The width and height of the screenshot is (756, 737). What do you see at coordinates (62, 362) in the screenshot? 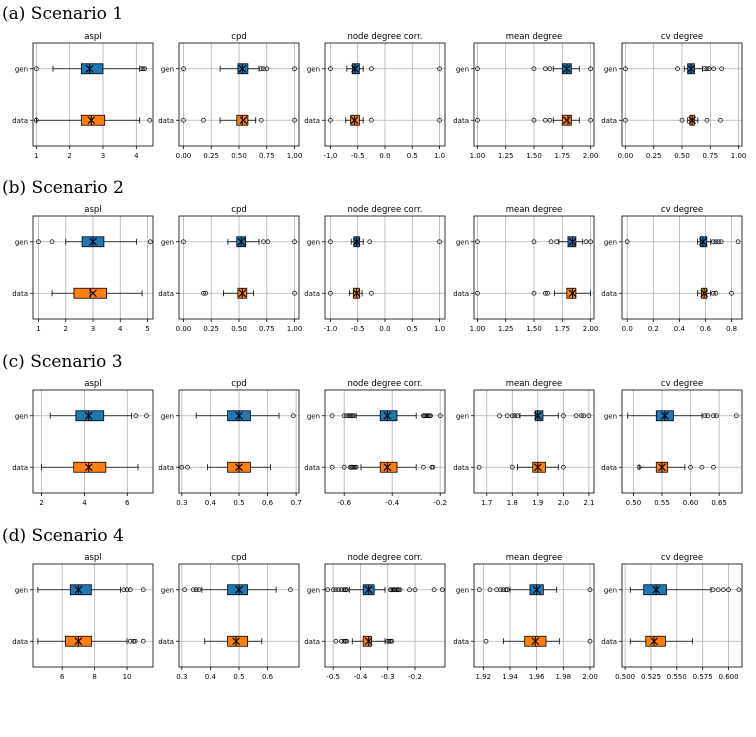
I see `scenario-title: (c) Scenario 3` at bounding box center [62, 362].